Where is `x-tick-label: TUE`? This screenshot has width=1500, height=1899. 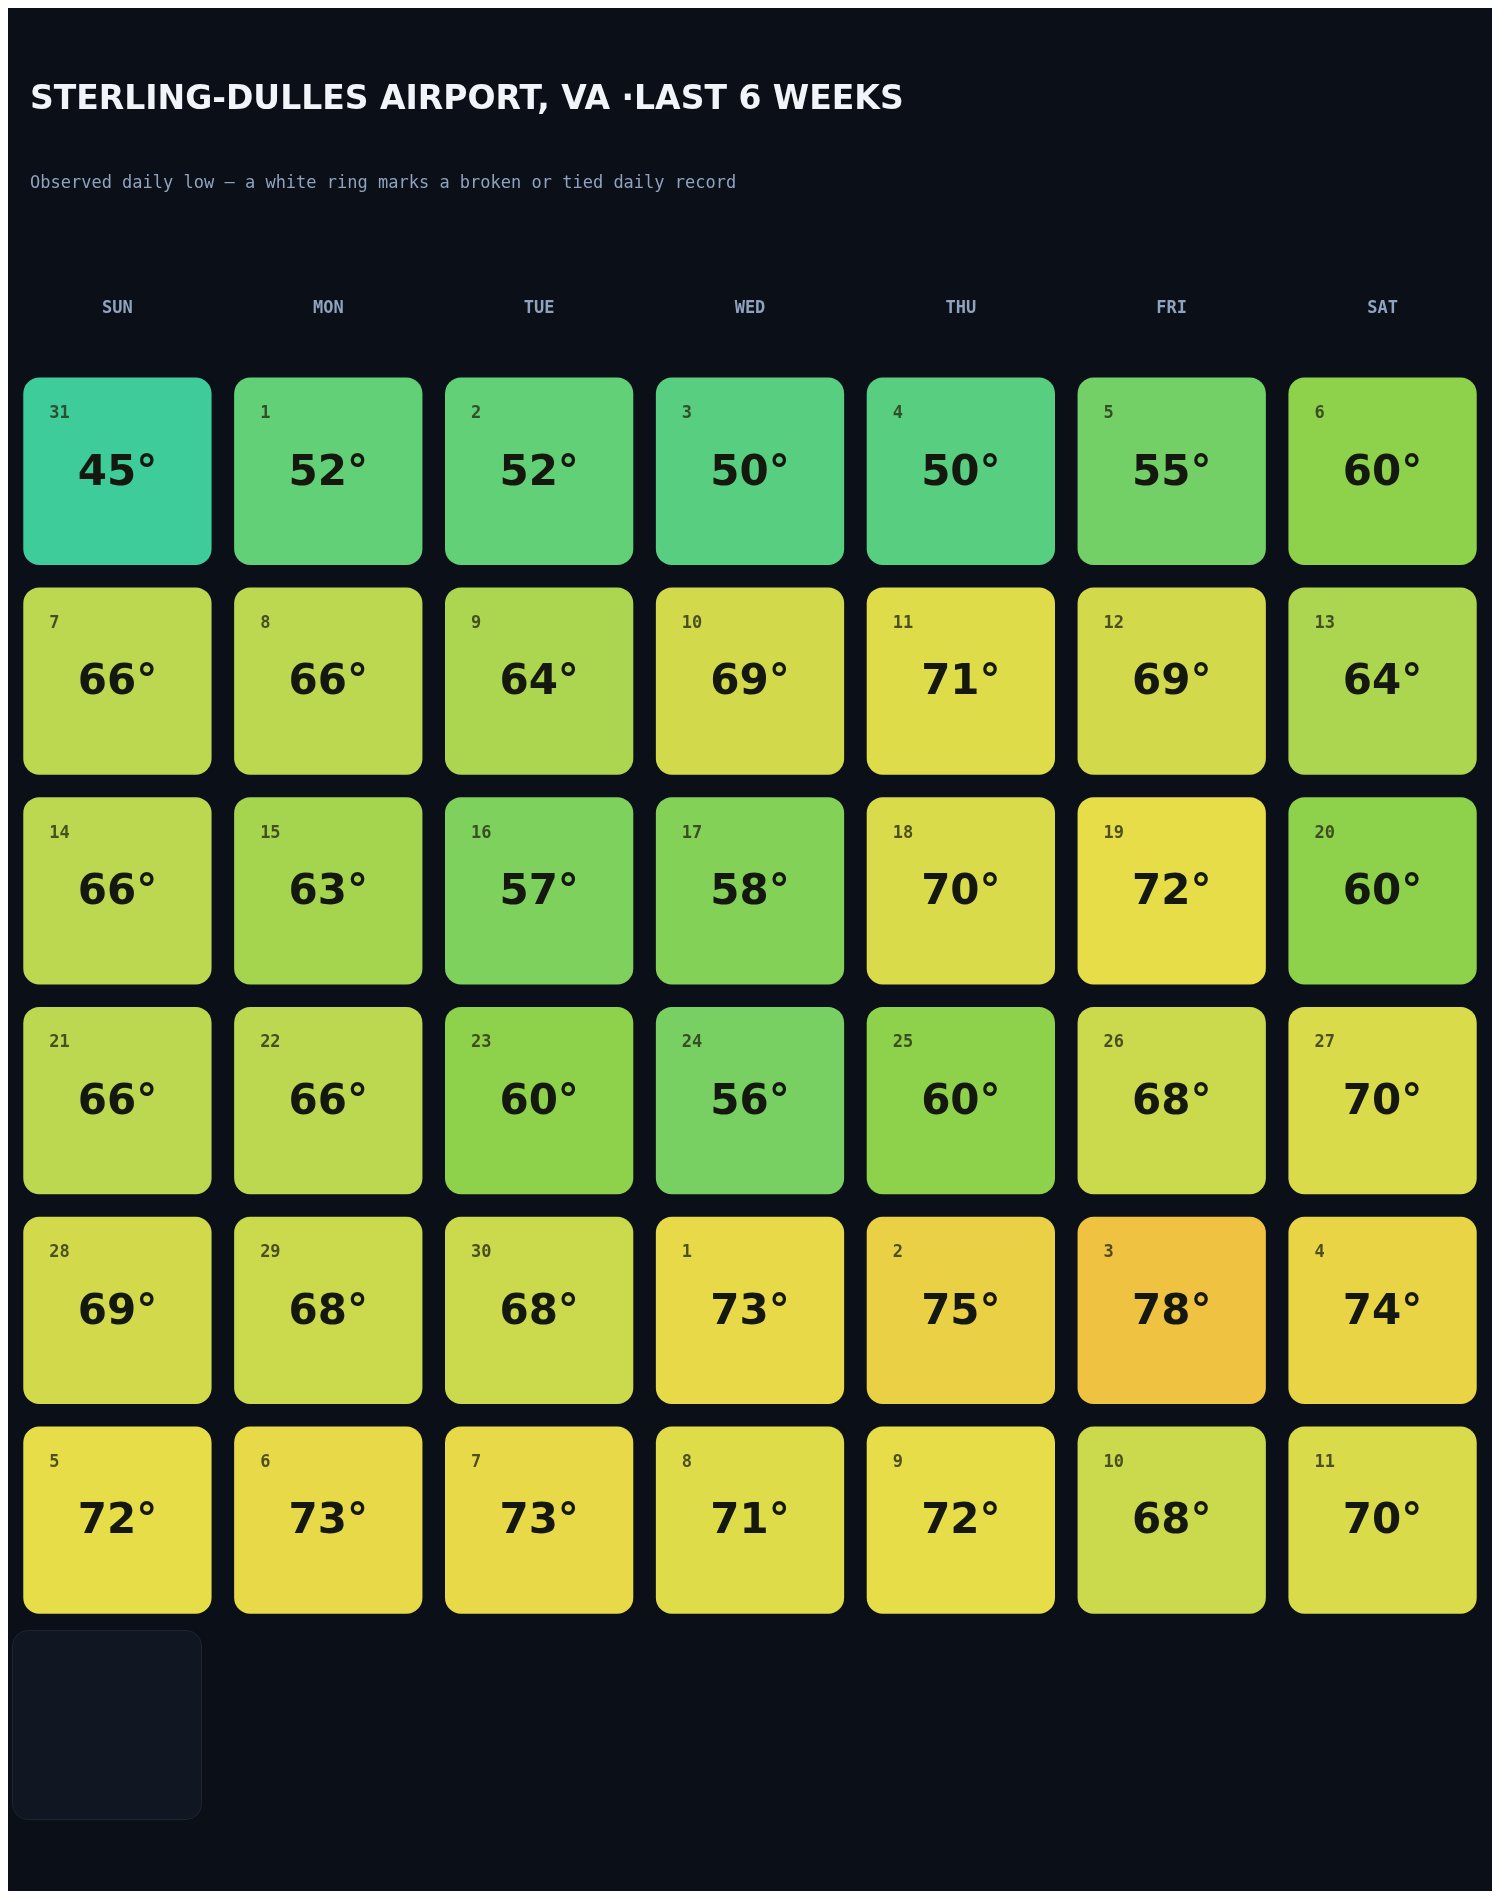
x-tick-label: TUE is located at coordinates (539, 306).